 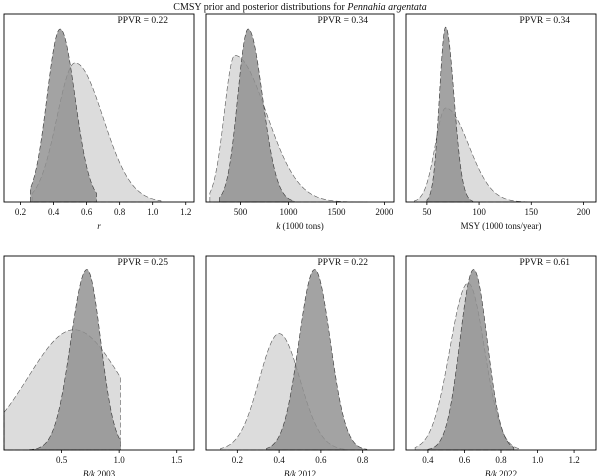 I want to click on ppvr-label: PPVR = 0.25, so click(x=143, y=263).